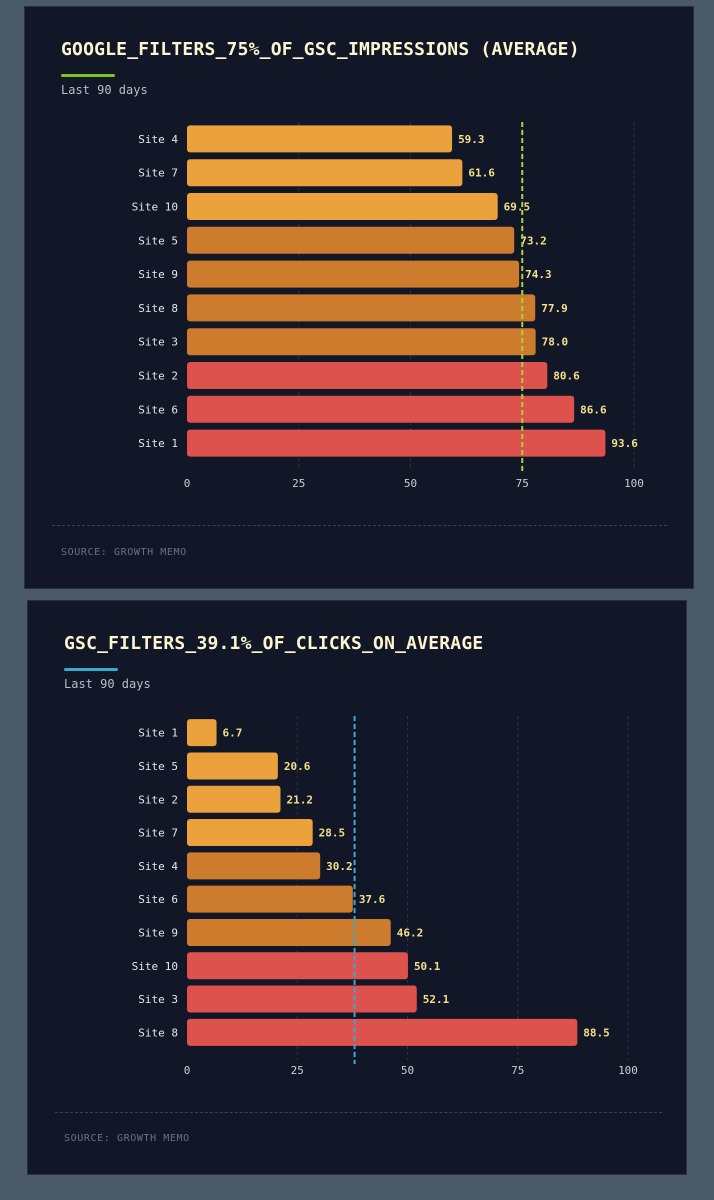  What do you see at coordinates (471, 139) in the screenshot?
I see `value-label: 59.3` at bounding box center [471, 139].